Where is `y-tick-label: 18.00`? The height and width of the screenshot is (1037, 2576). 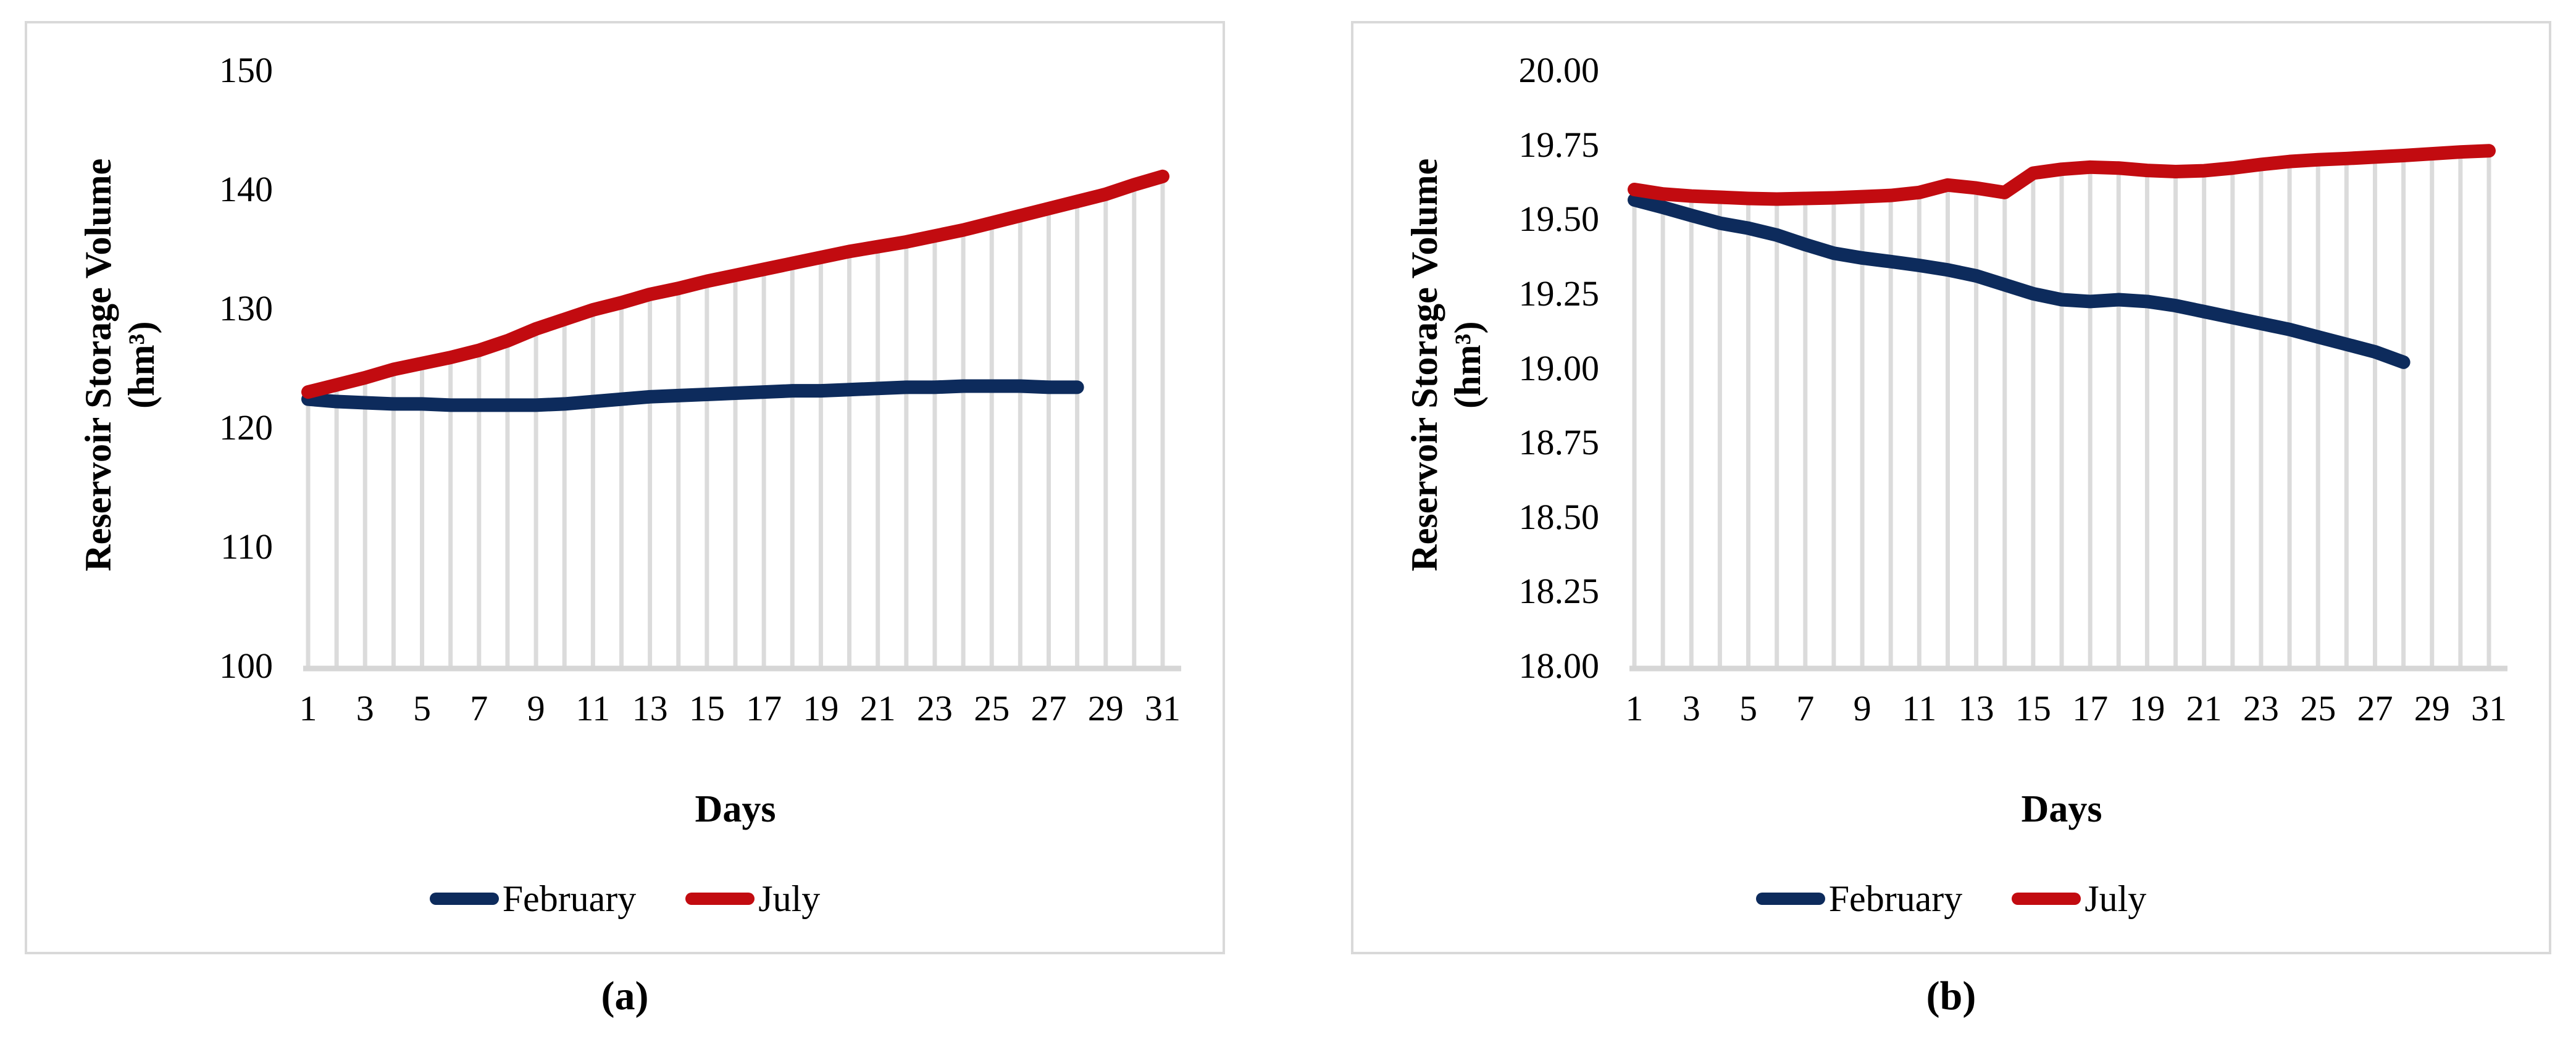
y-tick-label: 18.00 is located at coordinates (1559, 666).